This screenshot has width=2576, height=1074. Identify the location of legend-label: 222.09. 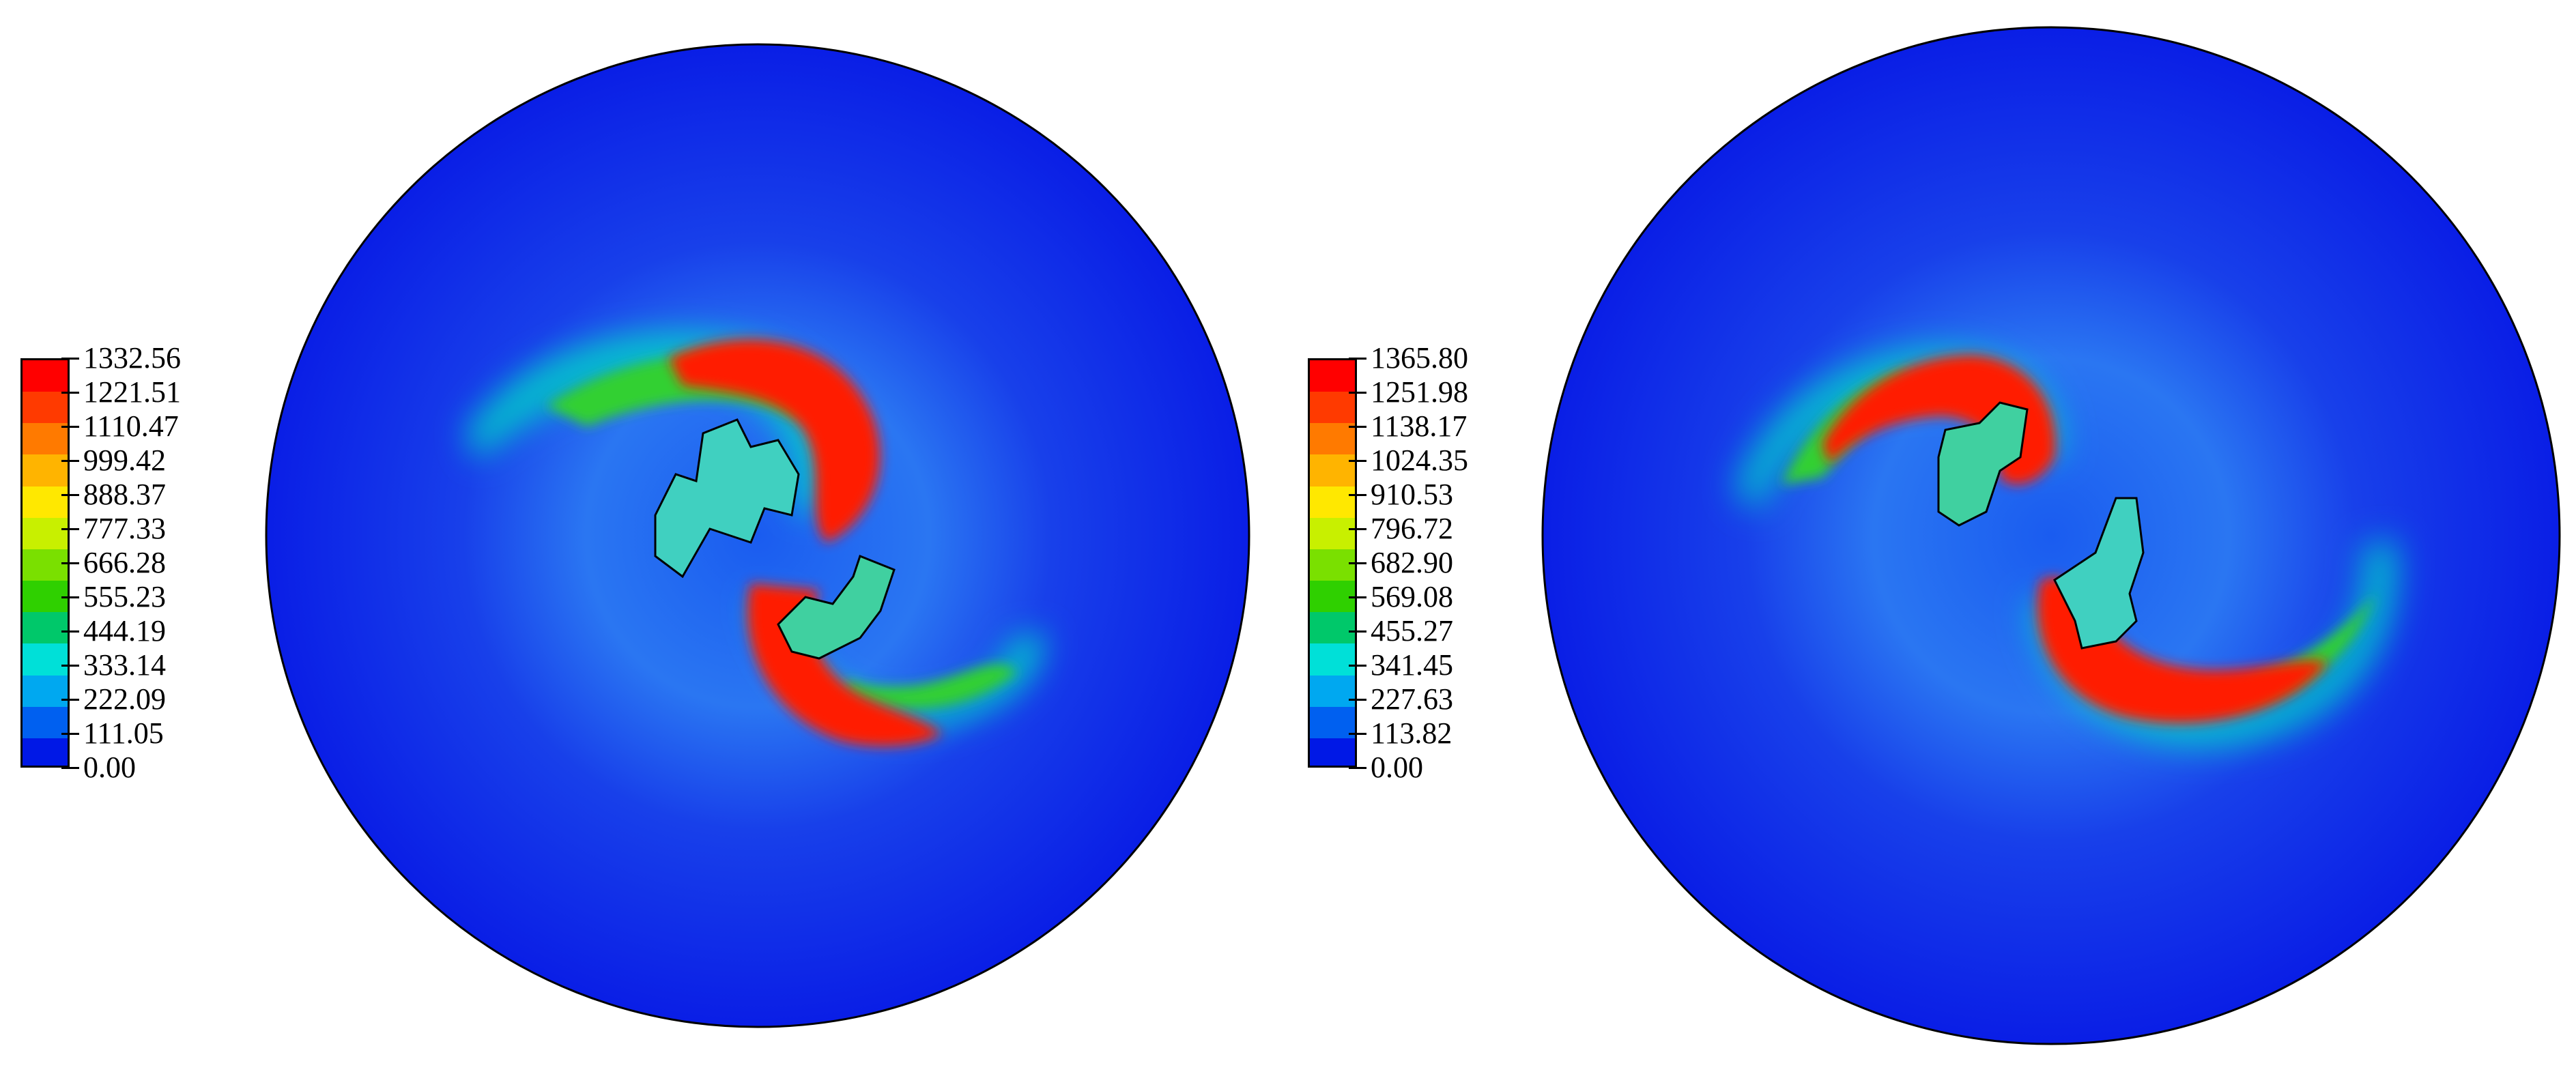
(124, 699).